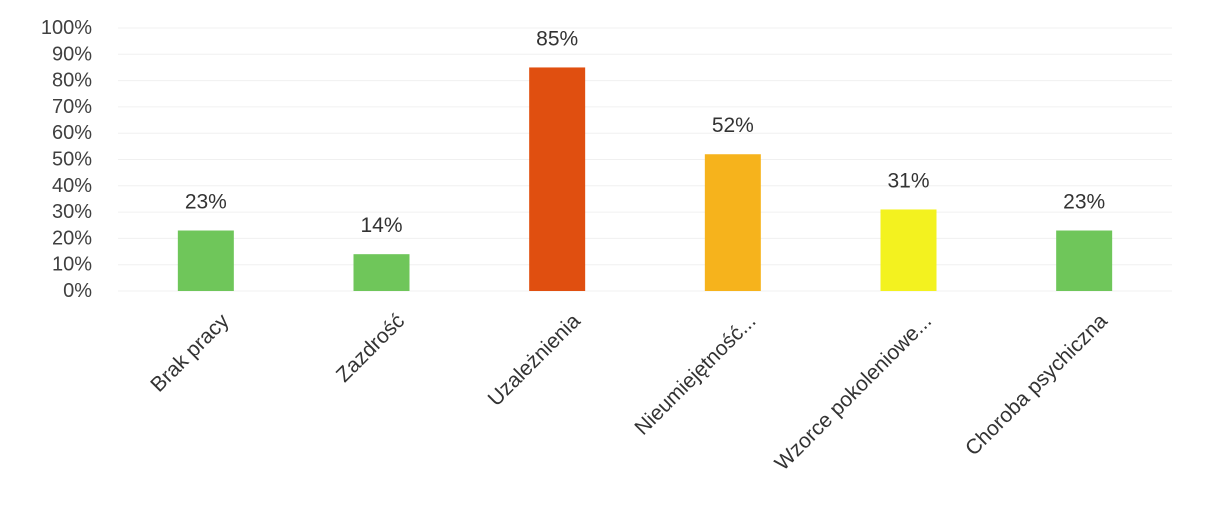  Describe the element at coordinates (733, 125) in the screenshot. I see `data-label: 52%` at that location.